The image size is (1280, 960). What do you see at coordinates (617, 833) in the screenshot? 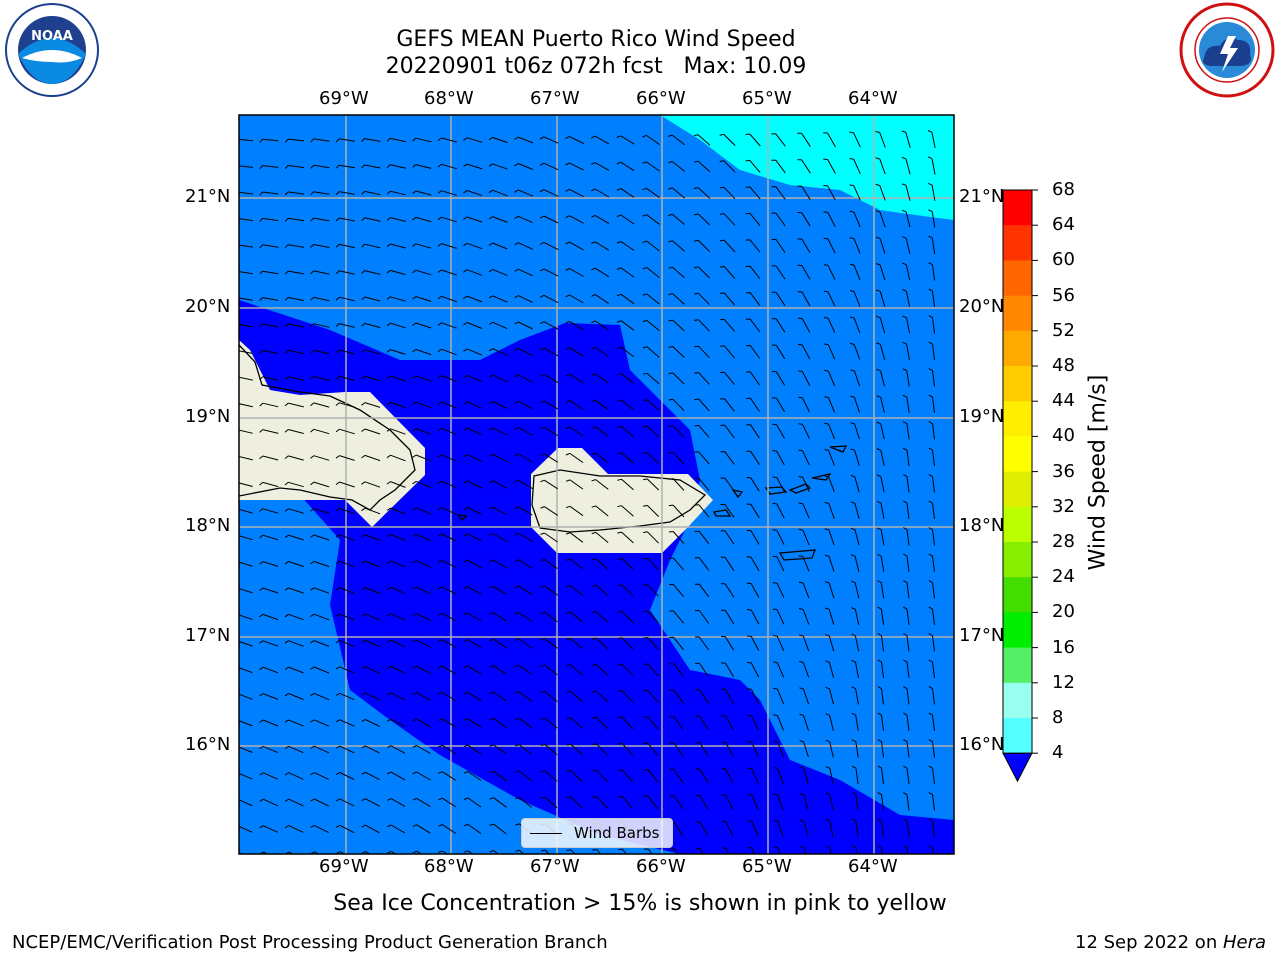
I see `legend-label: Wind Barbs` at bounding box center [617, 833].